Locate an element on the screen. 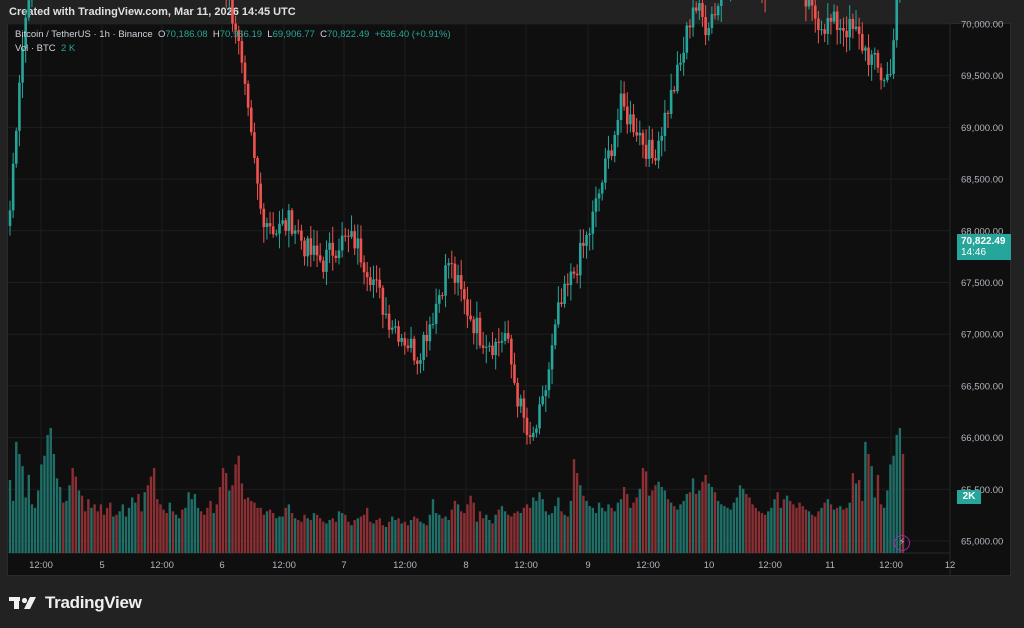 The height and width of the screenshot is (628, 1024). price-tick-label: 69,500.00 is located at coordinates (982, 76).